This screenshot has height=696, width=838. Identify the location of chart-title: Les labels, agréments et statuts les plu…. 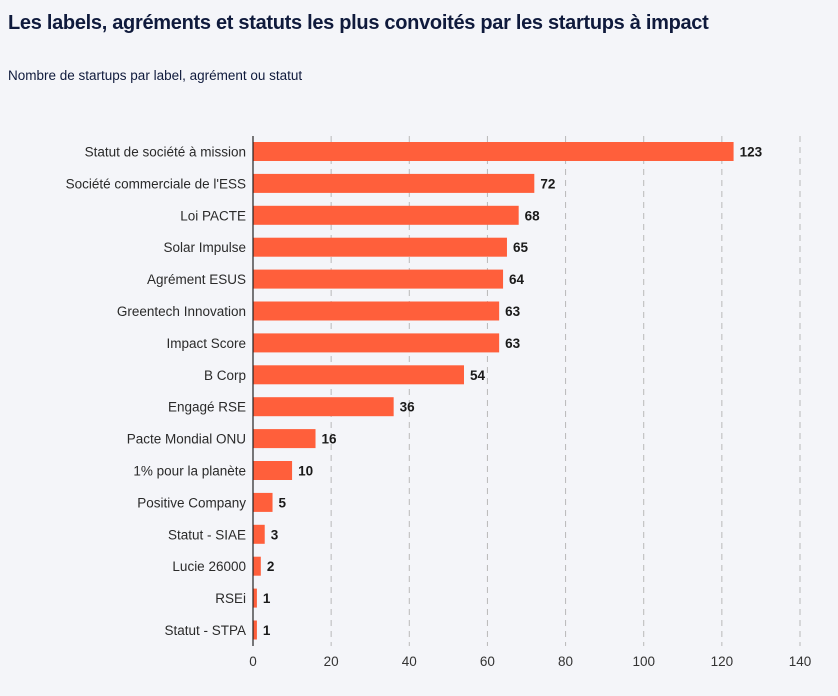
(358, 23).